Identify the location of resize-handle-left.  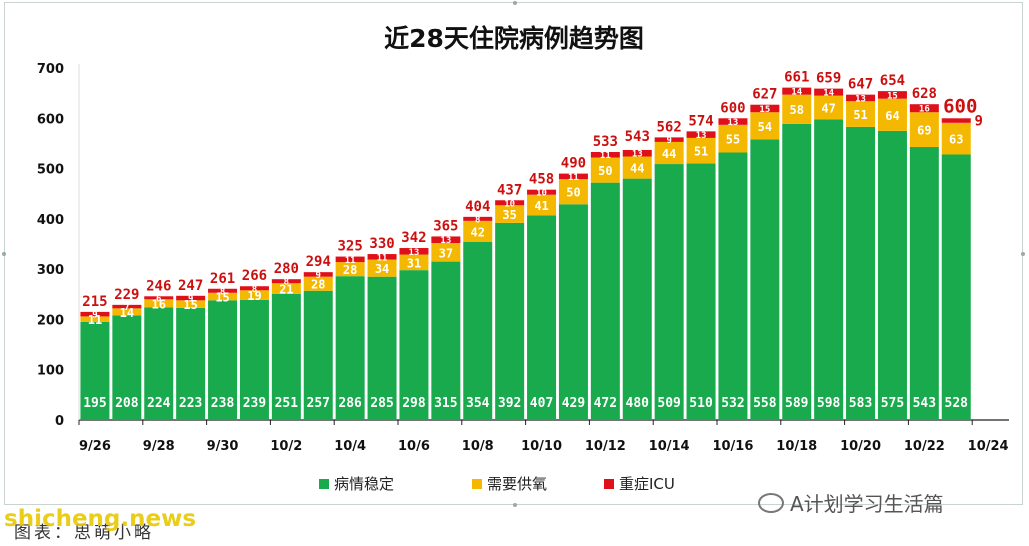
(4, 254).